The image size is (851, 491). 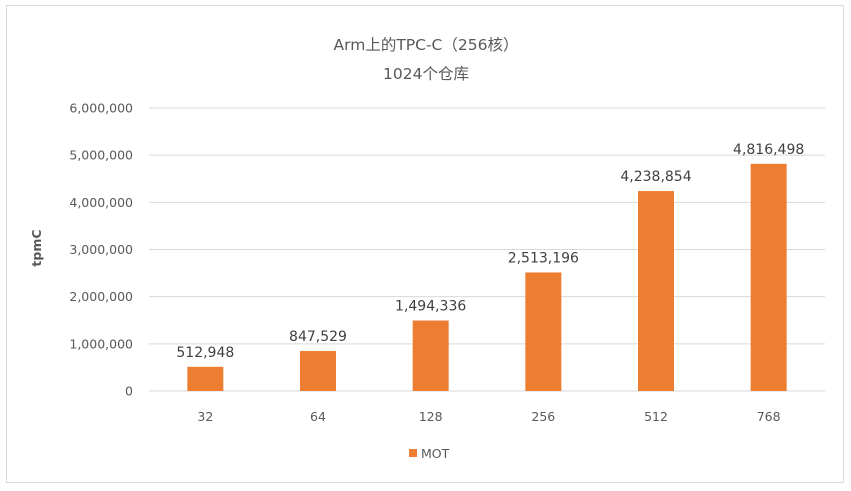 What do you see at coordinates (101, 296) in the screenshot?
I see `y-tick-label: 2,000,000` at bounding box center [101, 296].